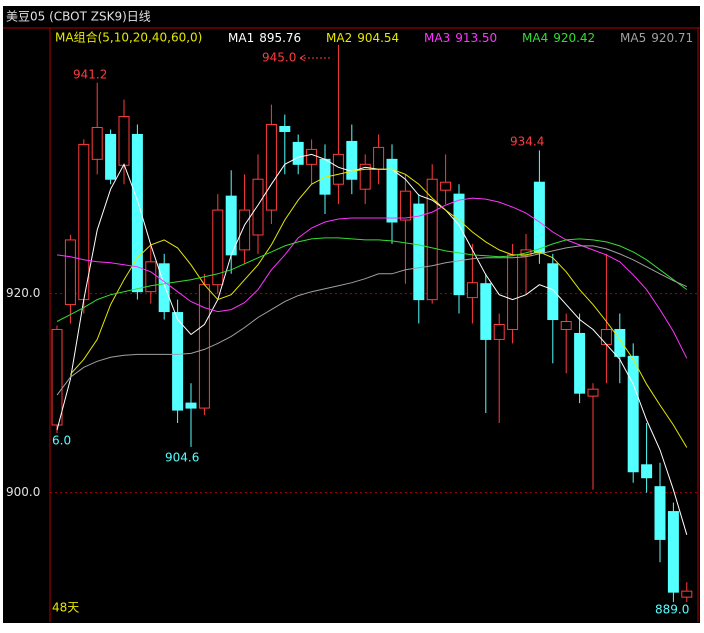 The image size is (704, 633). I want to click on legend-value: 920.42, so click(574, 38).